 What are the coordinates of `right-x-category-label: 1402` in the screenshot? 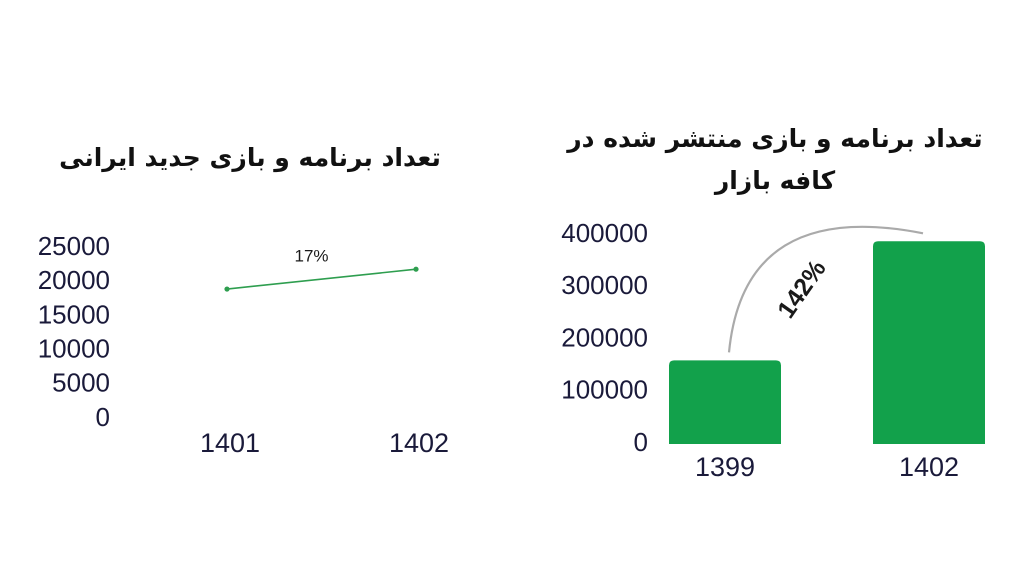 It's located at (929, 467).